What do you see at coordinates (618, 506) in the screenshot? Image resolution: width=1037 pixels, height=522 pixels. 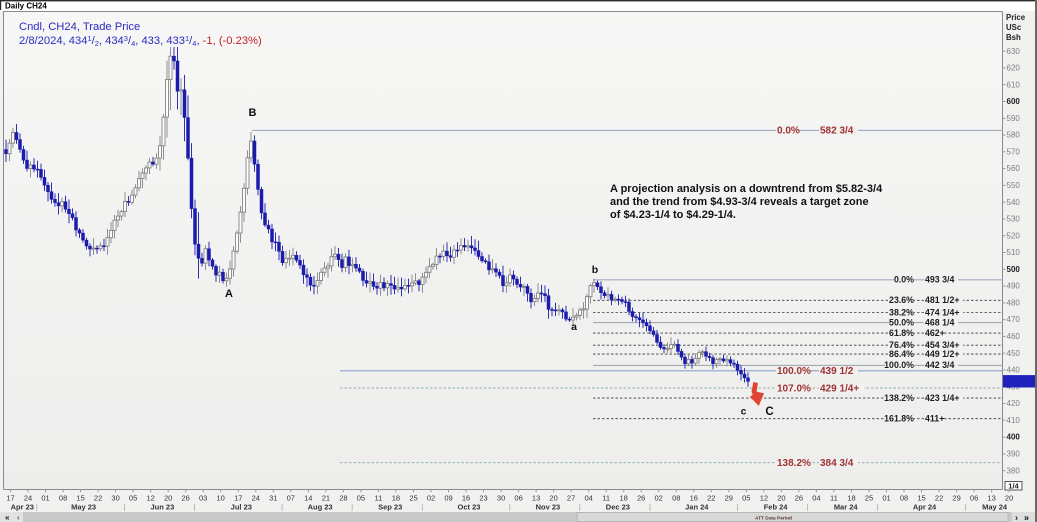 I see `svg-text: Dec 23` at bounding box center [618, 506].